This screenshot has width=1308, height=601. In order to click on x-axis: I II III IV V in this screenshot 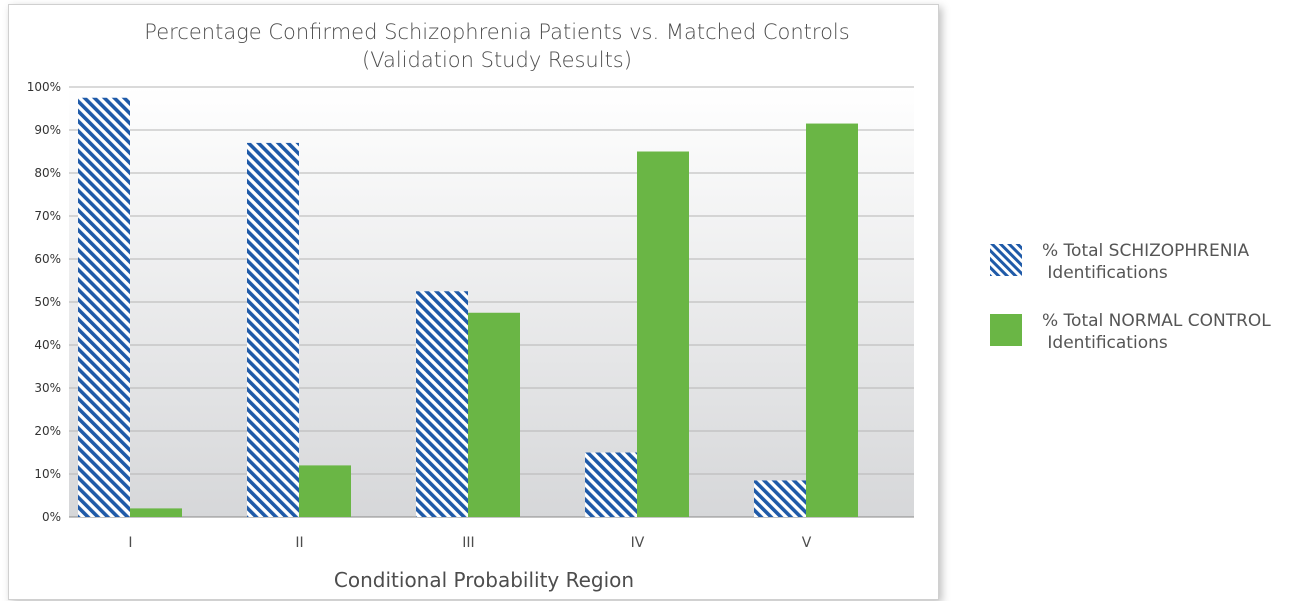, I will do `click(469, 543)`.